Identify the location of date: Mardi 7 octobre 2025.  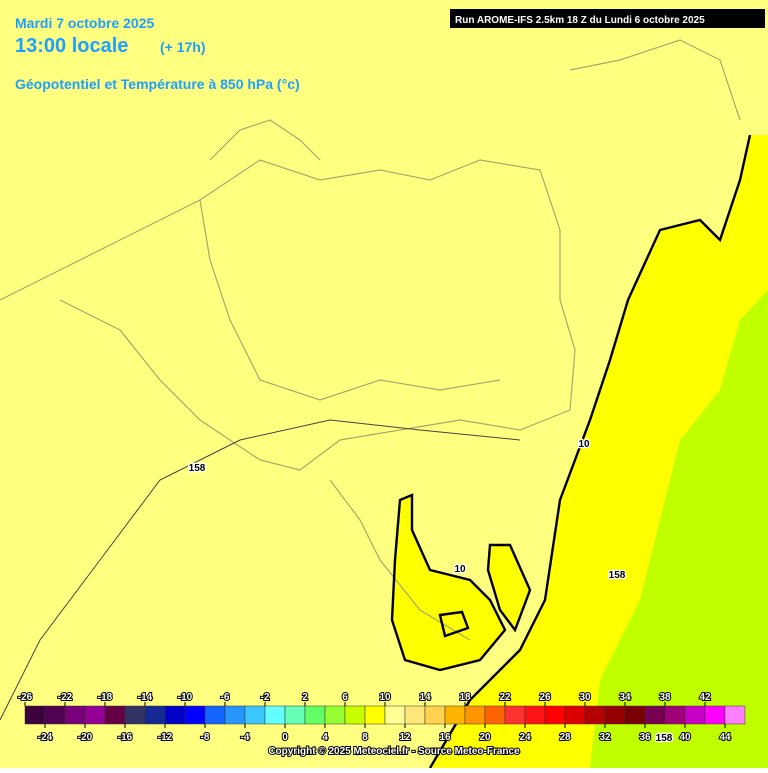
(84, 23).